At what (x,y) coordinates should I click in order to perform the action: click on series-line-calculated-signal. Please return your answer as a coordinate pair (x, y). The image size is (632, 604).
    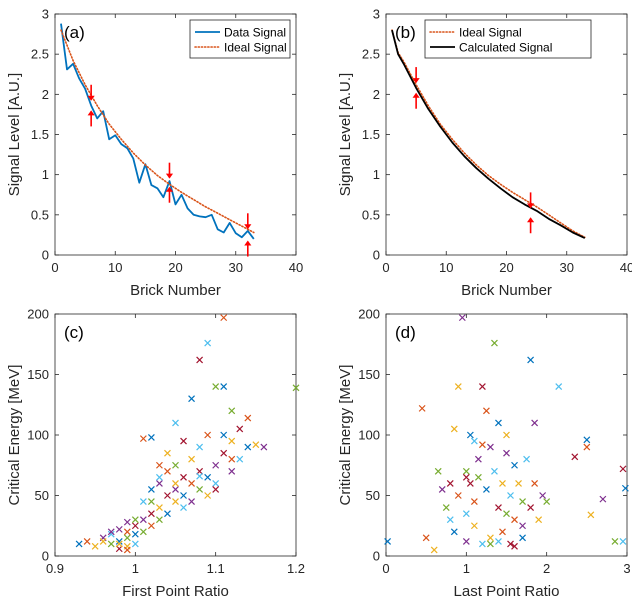
    Looking at the image, I should click on (488, 134).